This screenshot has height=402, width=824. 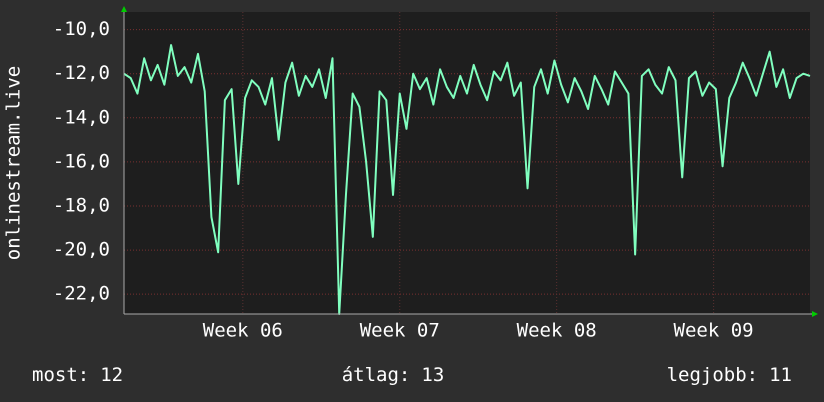 What do you see at coordinates (780, 375) in the screenshot?
I see `stat-value: 11` at bounding box center [780, 375].